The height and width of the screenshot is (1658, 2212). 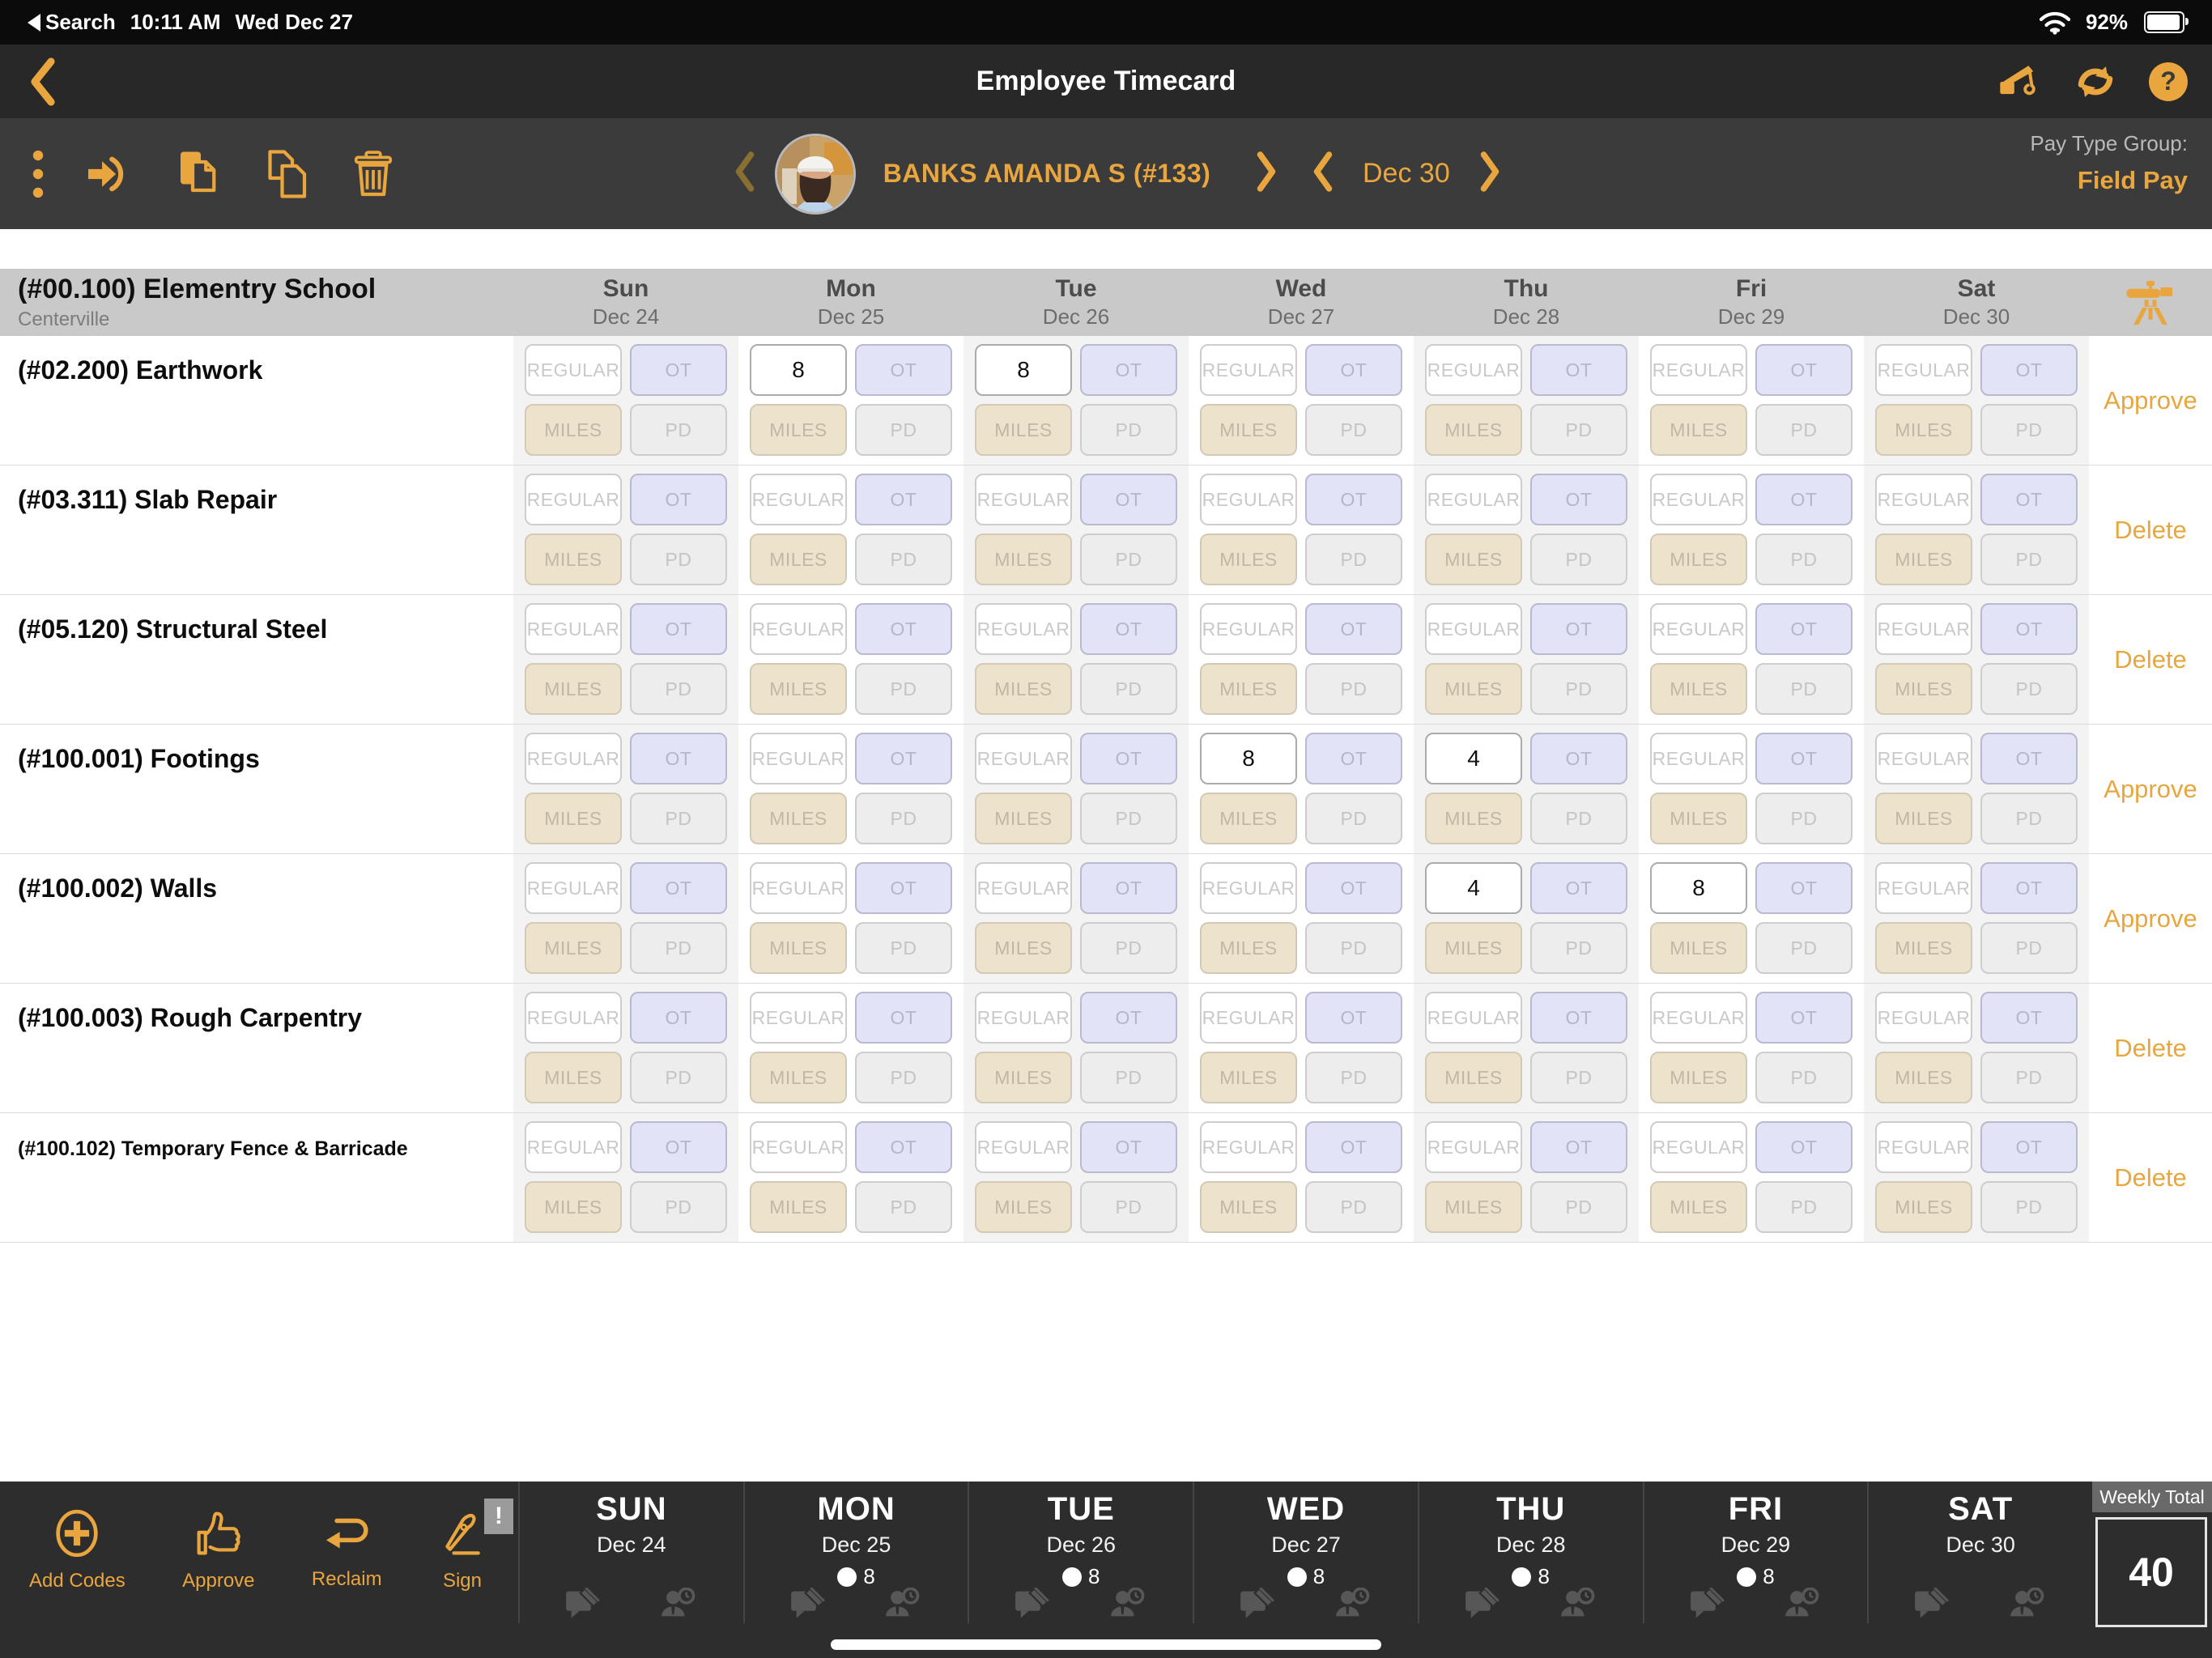 I want to click on paste-icon, so click(x=201, y=174).